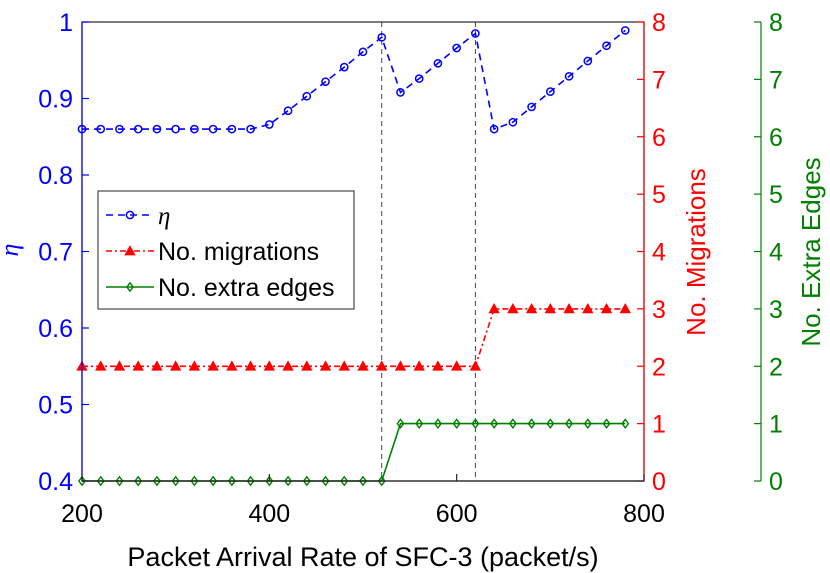  What do you see at coordinates (164, 216) in the screenshot?
I see `legend-entry: η` at bounding box center [164, 216].